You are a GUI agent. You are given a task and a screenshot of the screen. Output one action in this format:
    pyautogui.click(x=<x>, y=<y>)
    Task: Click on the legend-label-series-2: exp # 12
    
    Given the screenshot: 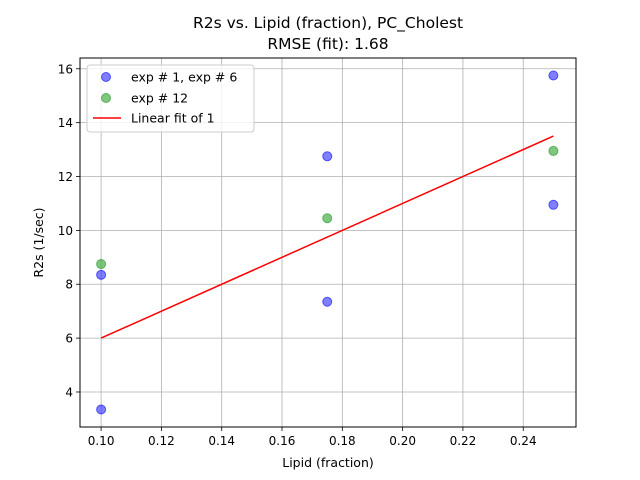 What is the action you would take?
    pyautogui.click(x=159, y=98)
    